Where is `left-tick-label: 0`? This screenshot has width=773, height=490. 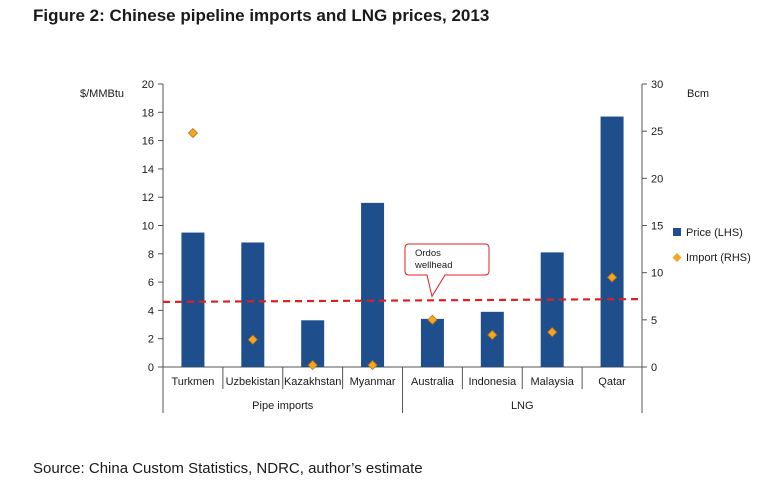
left-tick-label: 0 is located at coordinates (151, 368).